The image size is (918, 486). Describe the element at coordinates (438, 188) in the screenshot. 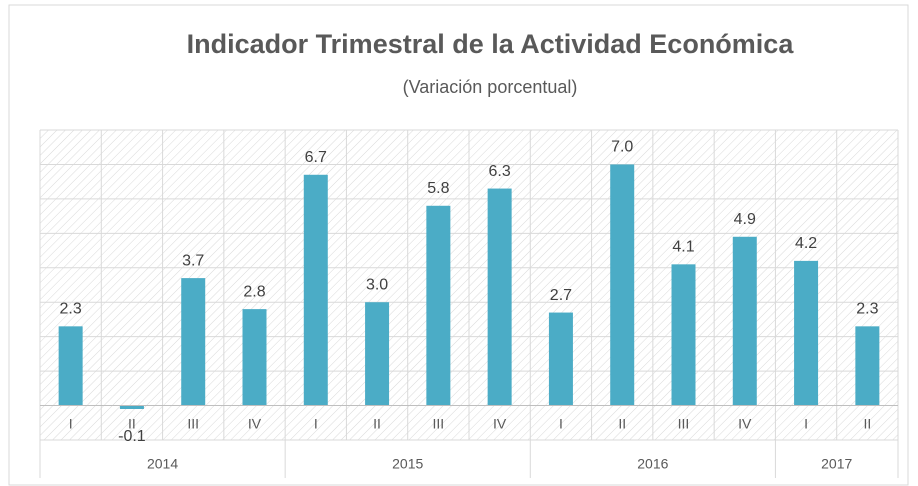

I see `data-label: 5.8` at that location.